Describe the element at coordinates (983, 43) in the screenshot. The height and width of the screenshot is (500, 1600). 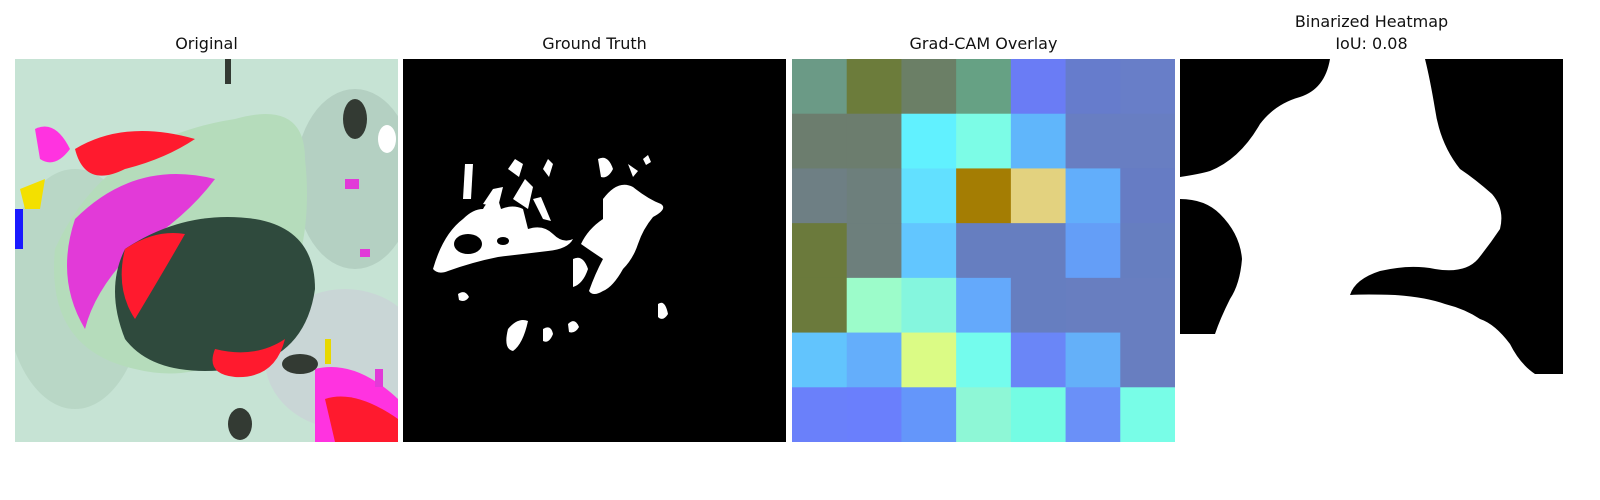
I see `panel-title: Grad-CAM Overlay` at that location.